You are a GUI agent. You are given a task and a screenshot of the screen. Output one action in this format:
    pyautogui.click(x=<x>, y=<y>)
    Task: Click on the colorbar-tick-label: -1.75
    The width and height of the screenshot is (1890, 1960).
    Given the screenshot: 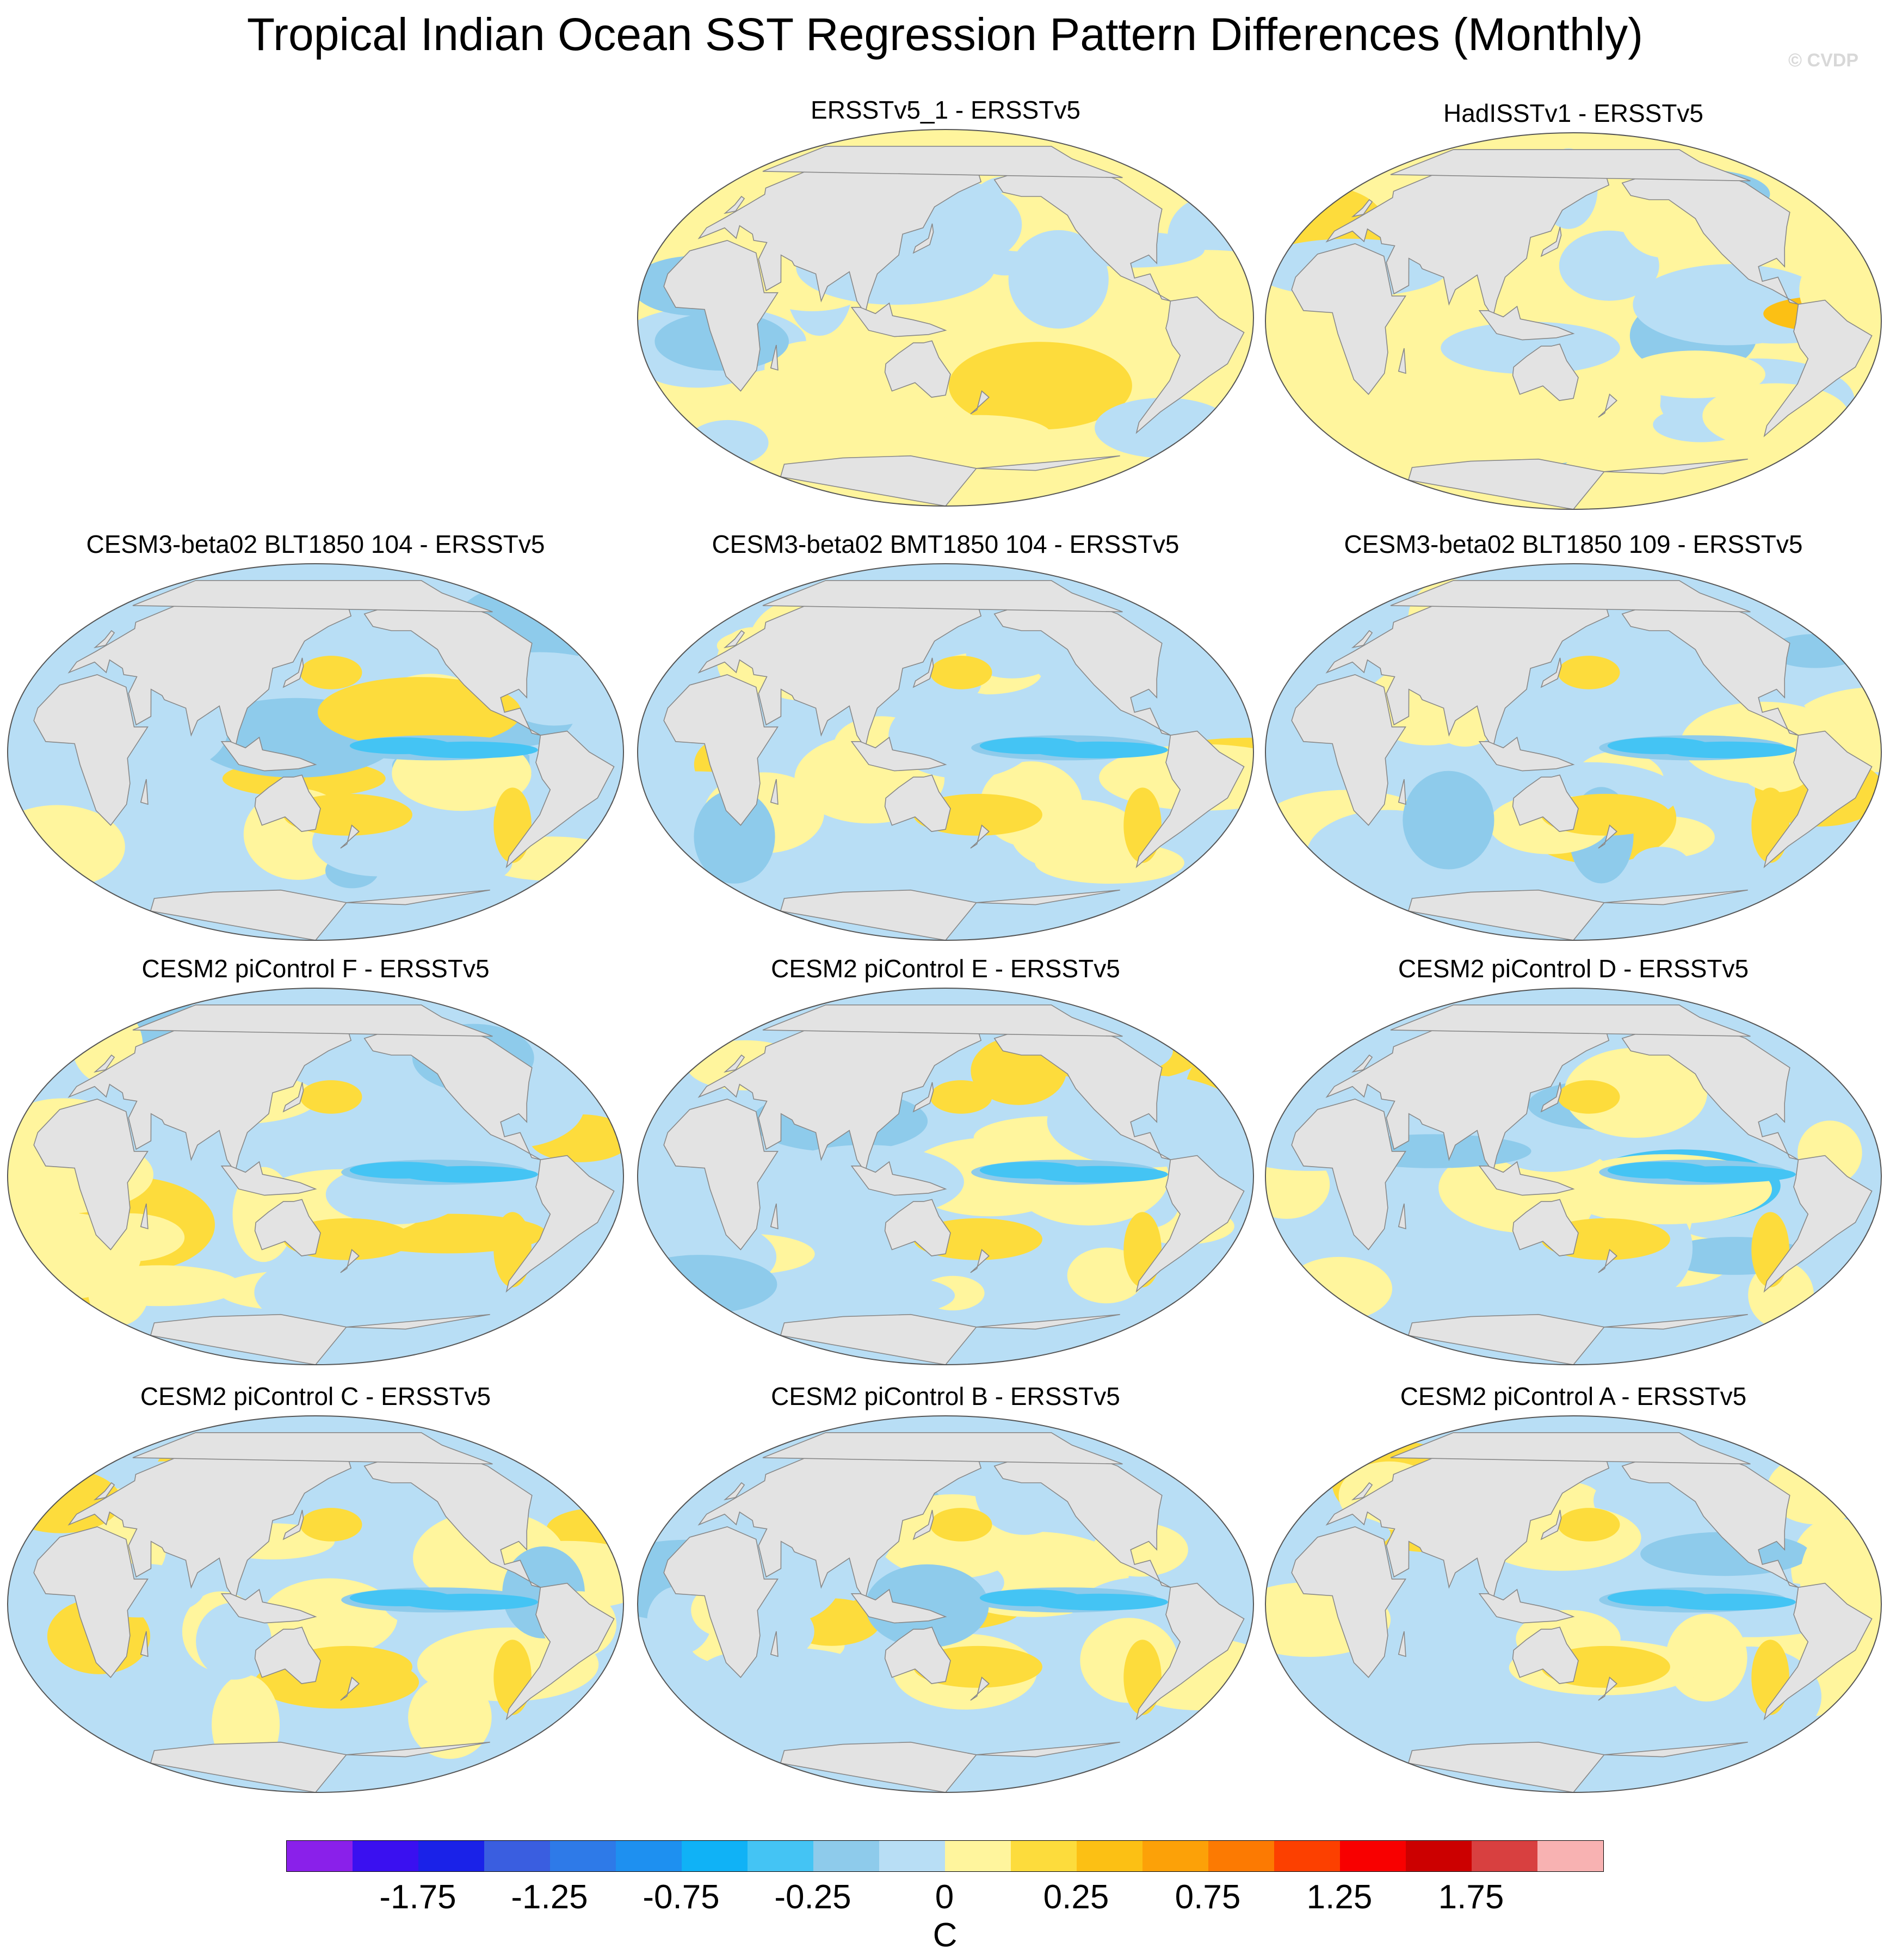 What is the action you would take?
    pyautogui.click(x=417, y=1897)
    